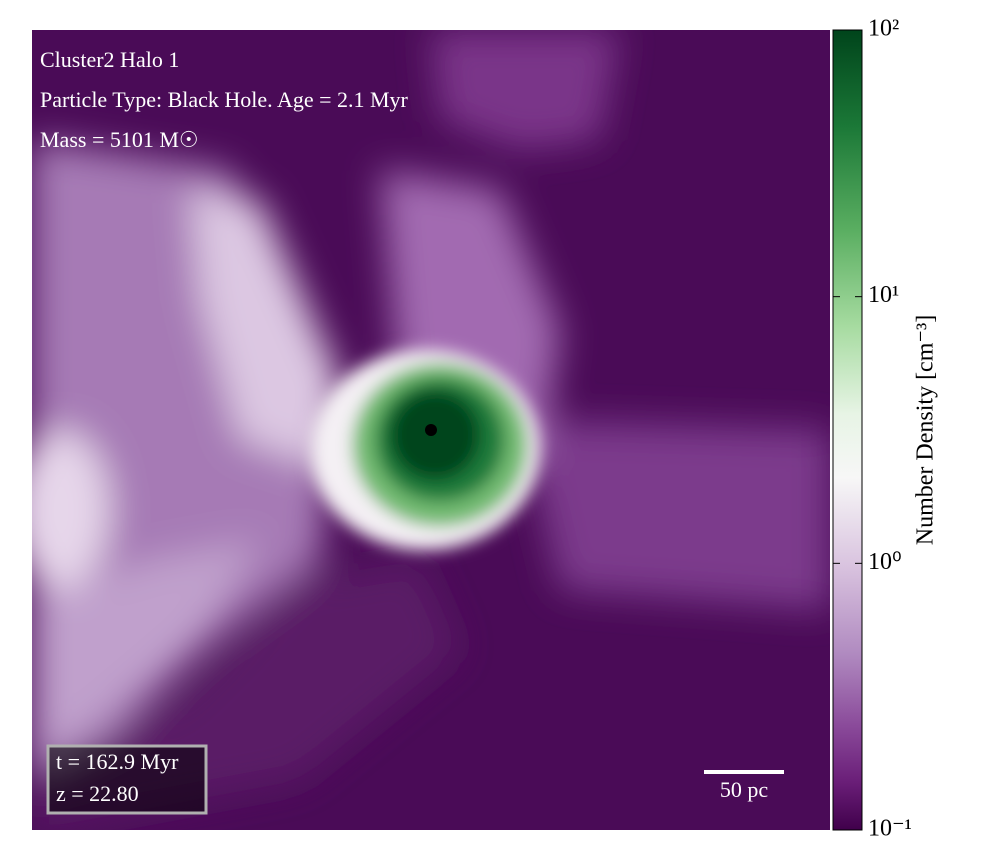 This screenshot has height=862, width=997. What do you see at coordinates (883, 295) in the screenshot?
I see `colorbar-tick-label: 10¹` at bounding box center [883, 295].